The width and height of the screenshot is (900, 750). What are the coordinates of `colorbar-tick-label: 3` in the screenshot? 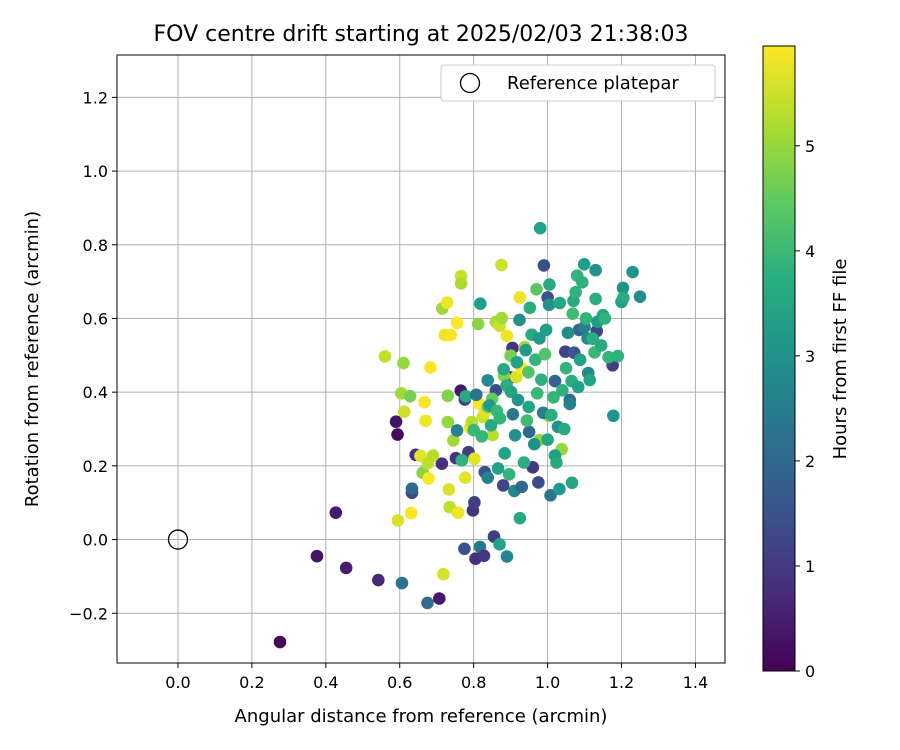 It's located at (810, 356).